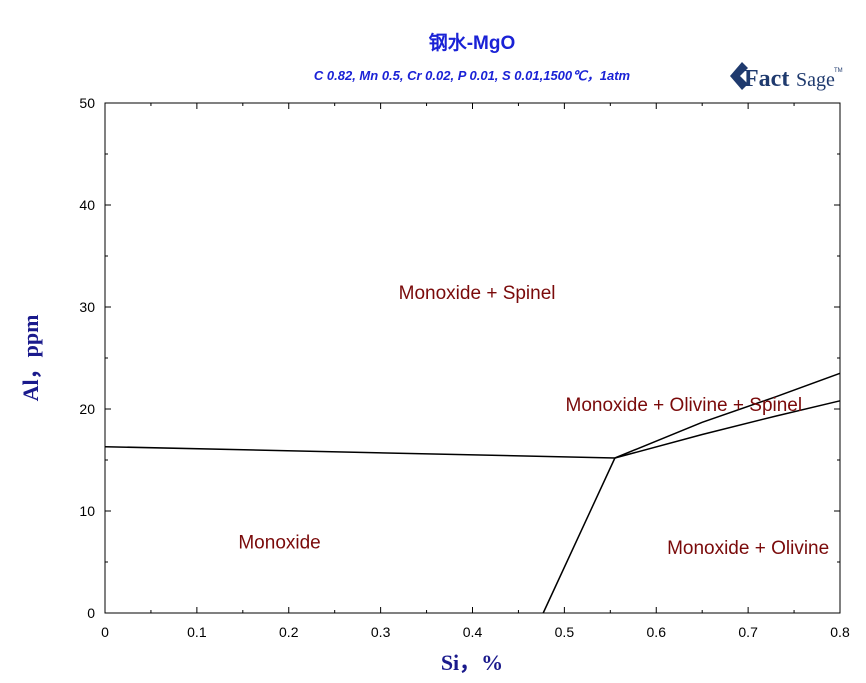  What do you see at coordinates (30, 358) in the screenshot?
I see `y-axis-title: Al，ppm` at bounding box center [30, 358].